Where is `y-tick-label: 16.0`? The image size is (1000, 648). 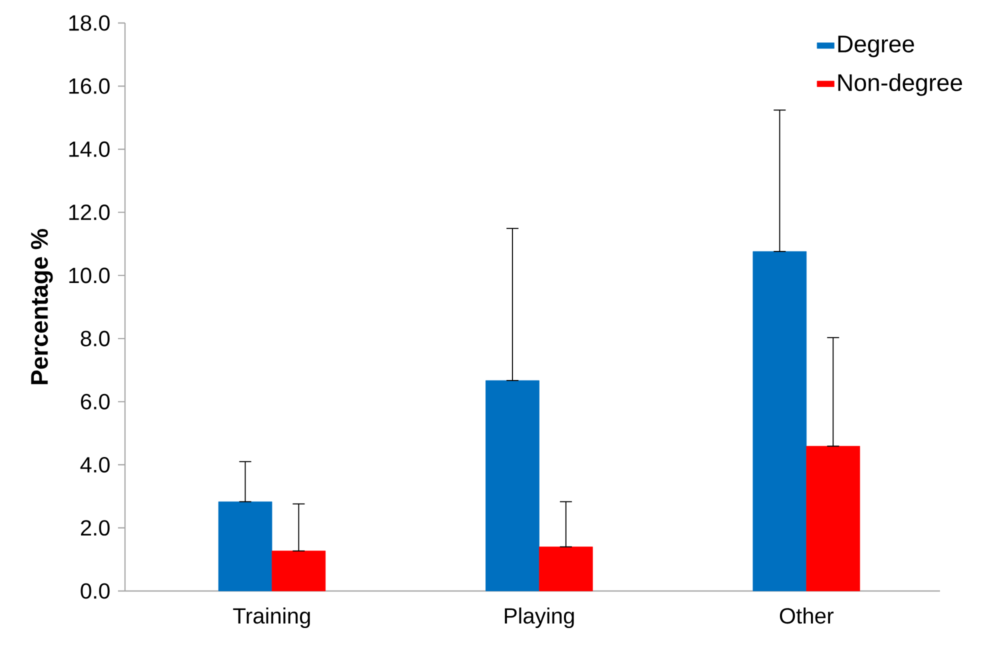 y-tick-label: 16.0 is located at coordinates (89, 86).